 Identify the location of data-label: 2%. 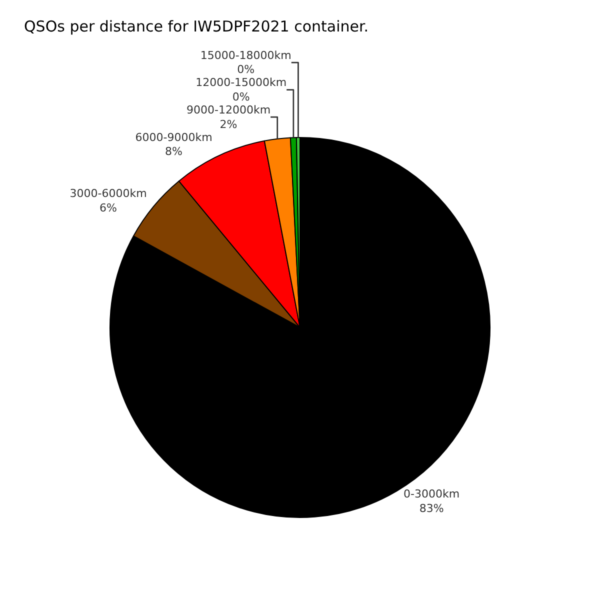
(229, 124).